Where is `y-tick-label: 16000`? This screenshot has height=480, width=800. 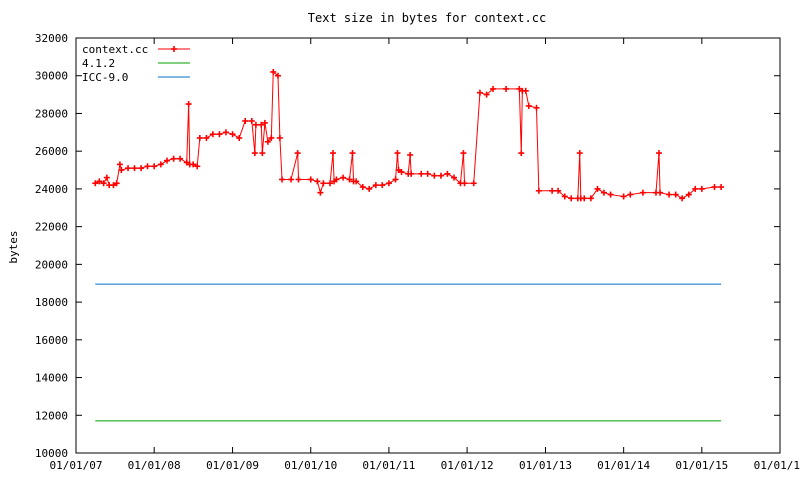
y-tick-label: 16000 is located at coordinates (51, 340).